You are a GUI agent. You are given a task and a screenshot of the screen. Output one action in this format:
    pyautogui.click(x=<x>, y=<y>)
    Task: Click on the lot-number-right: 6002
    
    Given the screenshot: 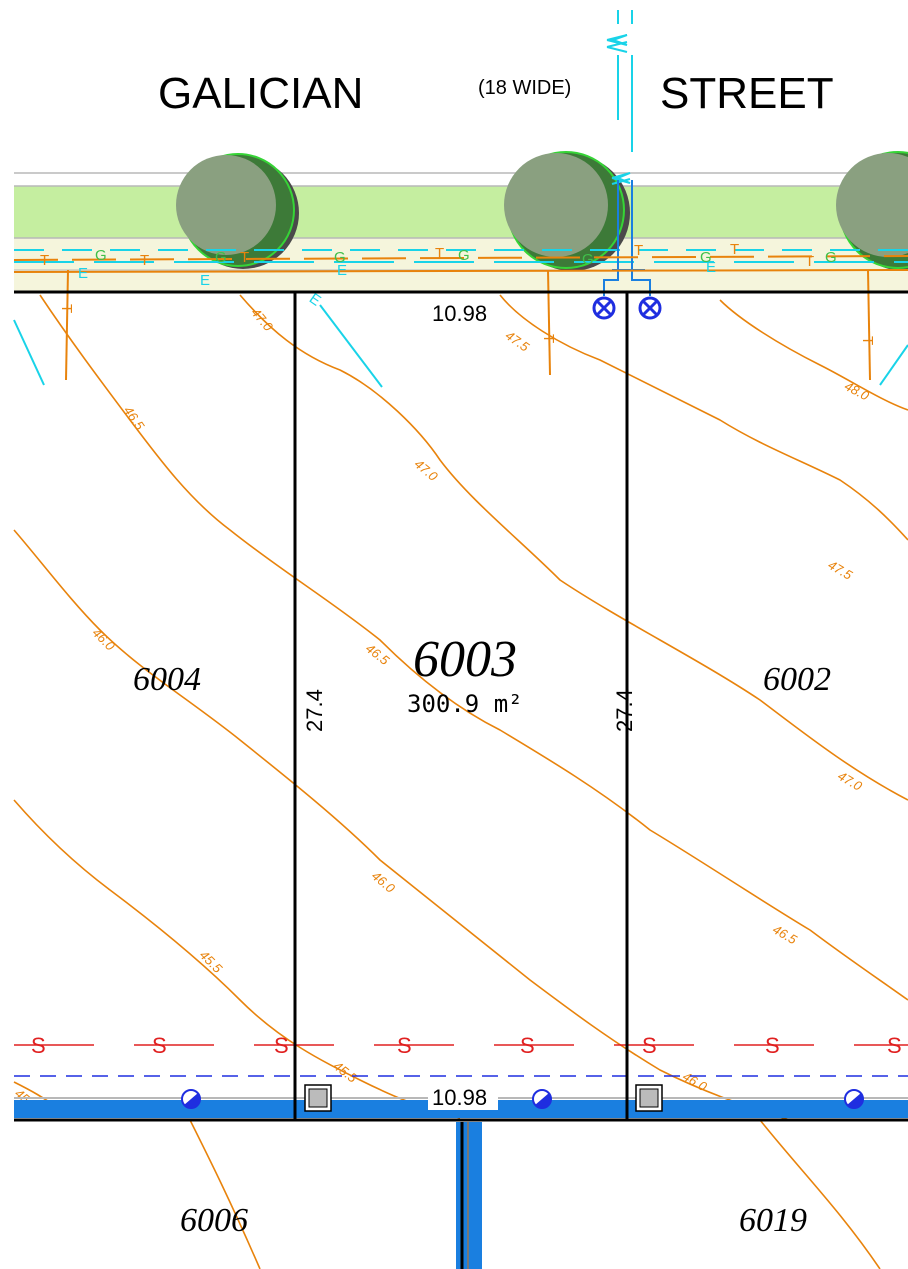 What is the action you would take?
    pyautogui.click(x=797, y=679)
    